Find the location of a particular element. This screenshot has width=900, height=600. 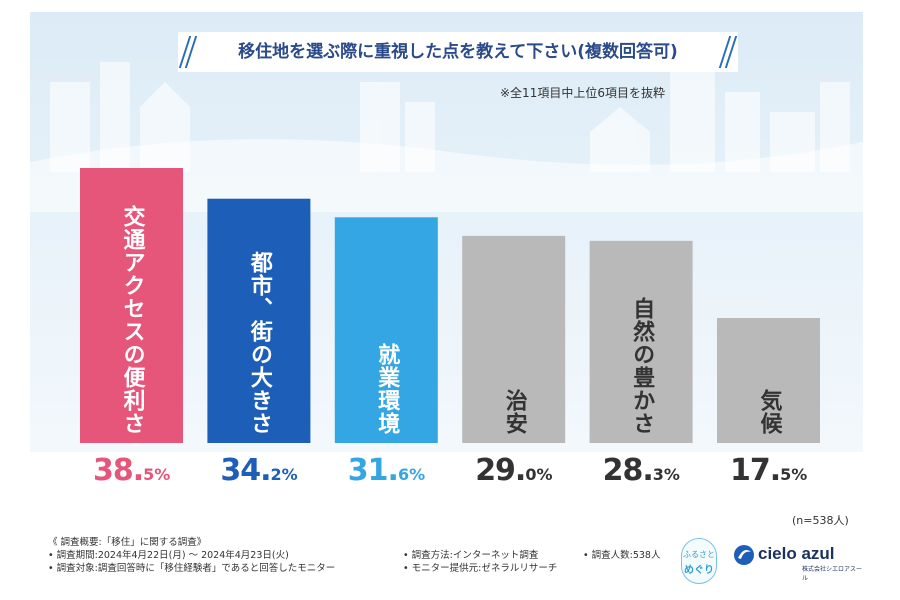

footer-count: • 調査人数:538人 is located at coordinates (622, 555).